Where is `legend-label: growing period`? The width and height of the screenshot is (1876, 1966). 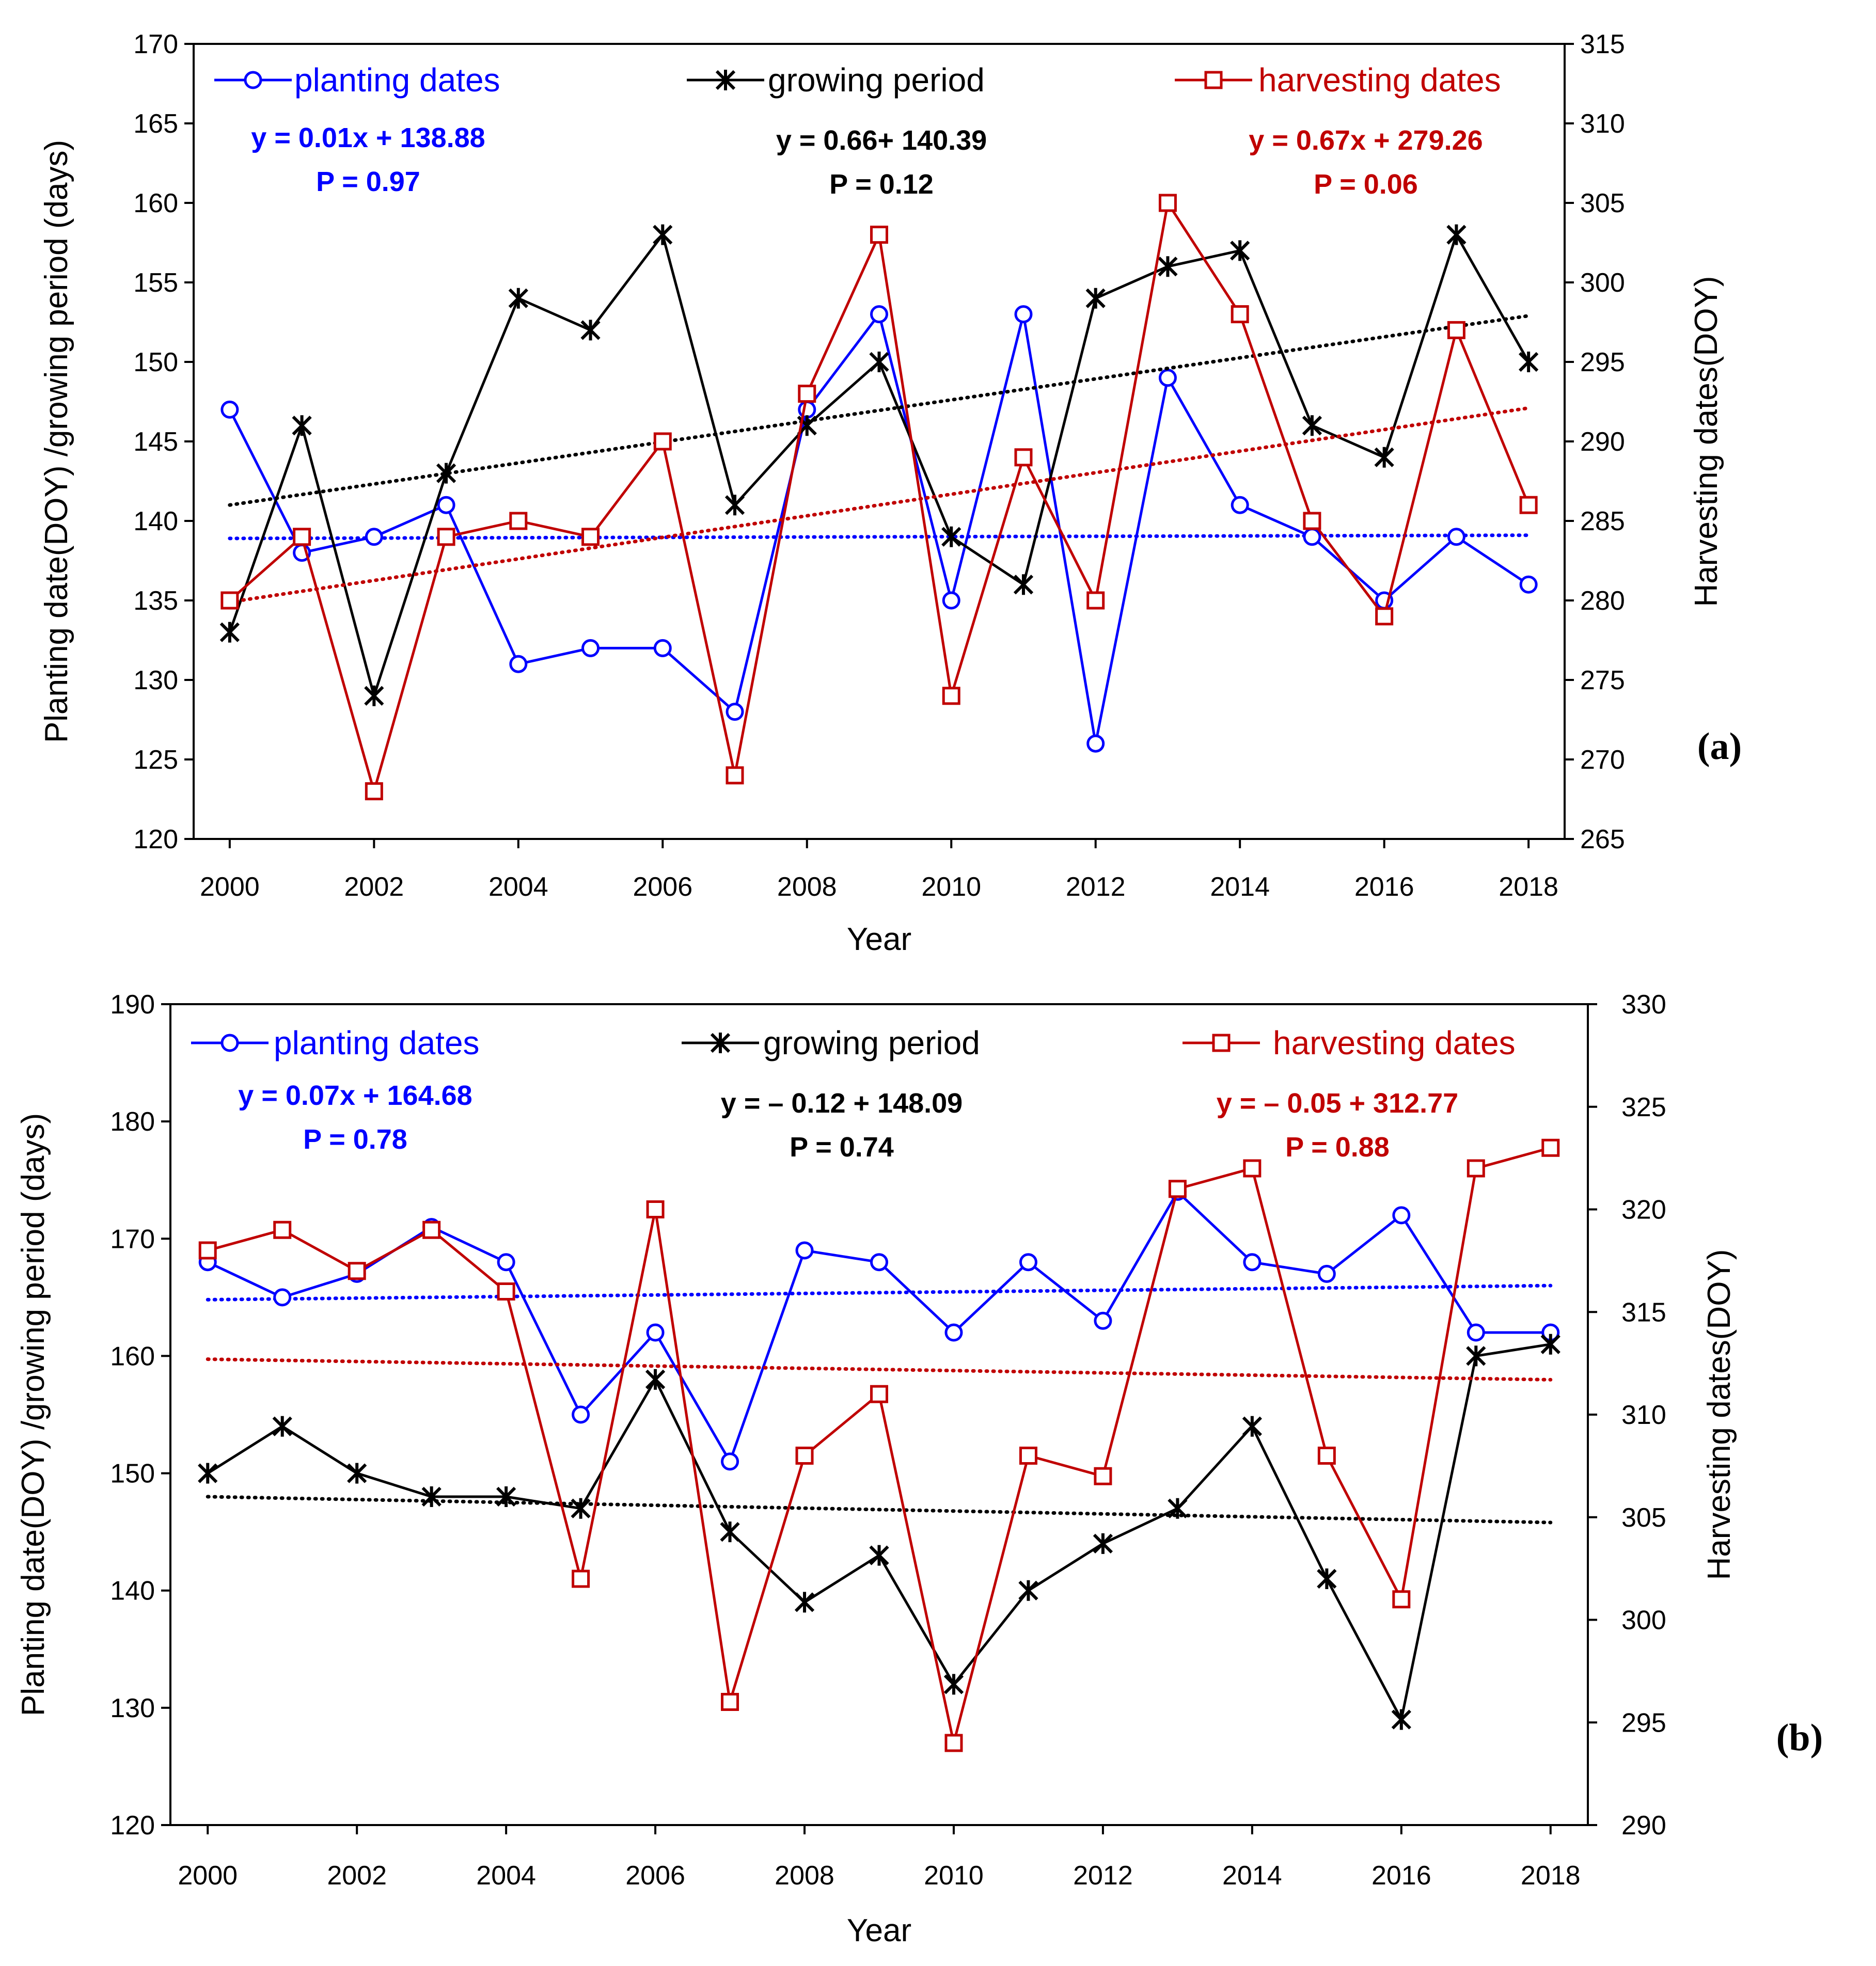 legend-label: growing period is located at coordinates (871, 1042).